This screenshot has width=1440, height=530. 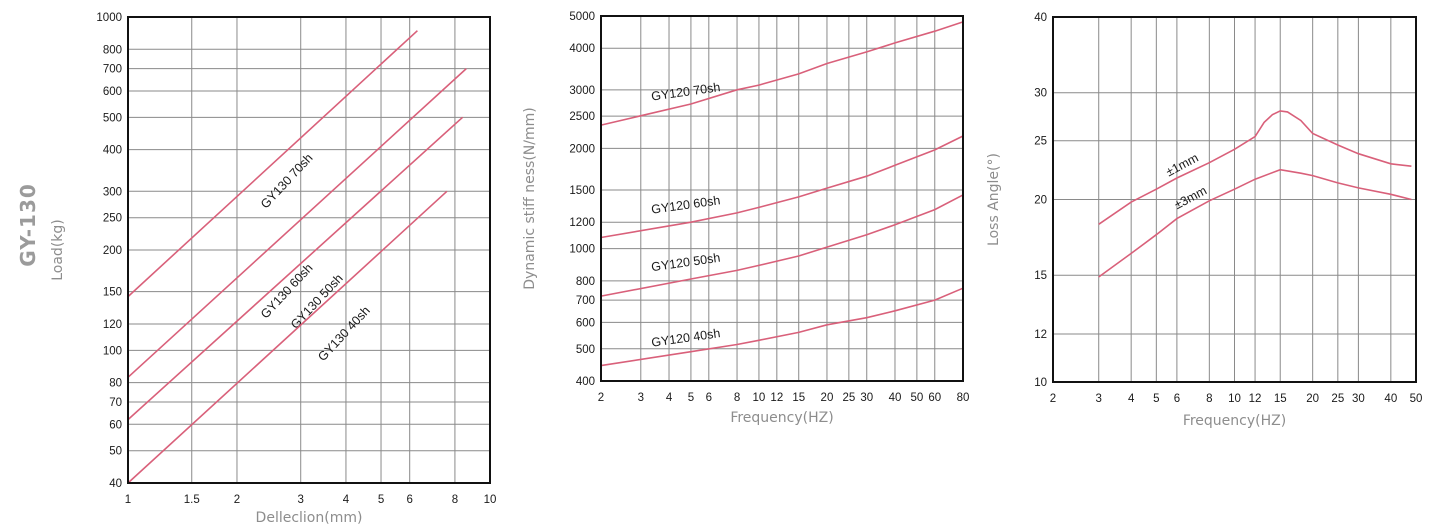 What do you see at coordinates (112, 192) in the screenshot?
I see `y-tick-label: 300` at bounding box center [112, 192].